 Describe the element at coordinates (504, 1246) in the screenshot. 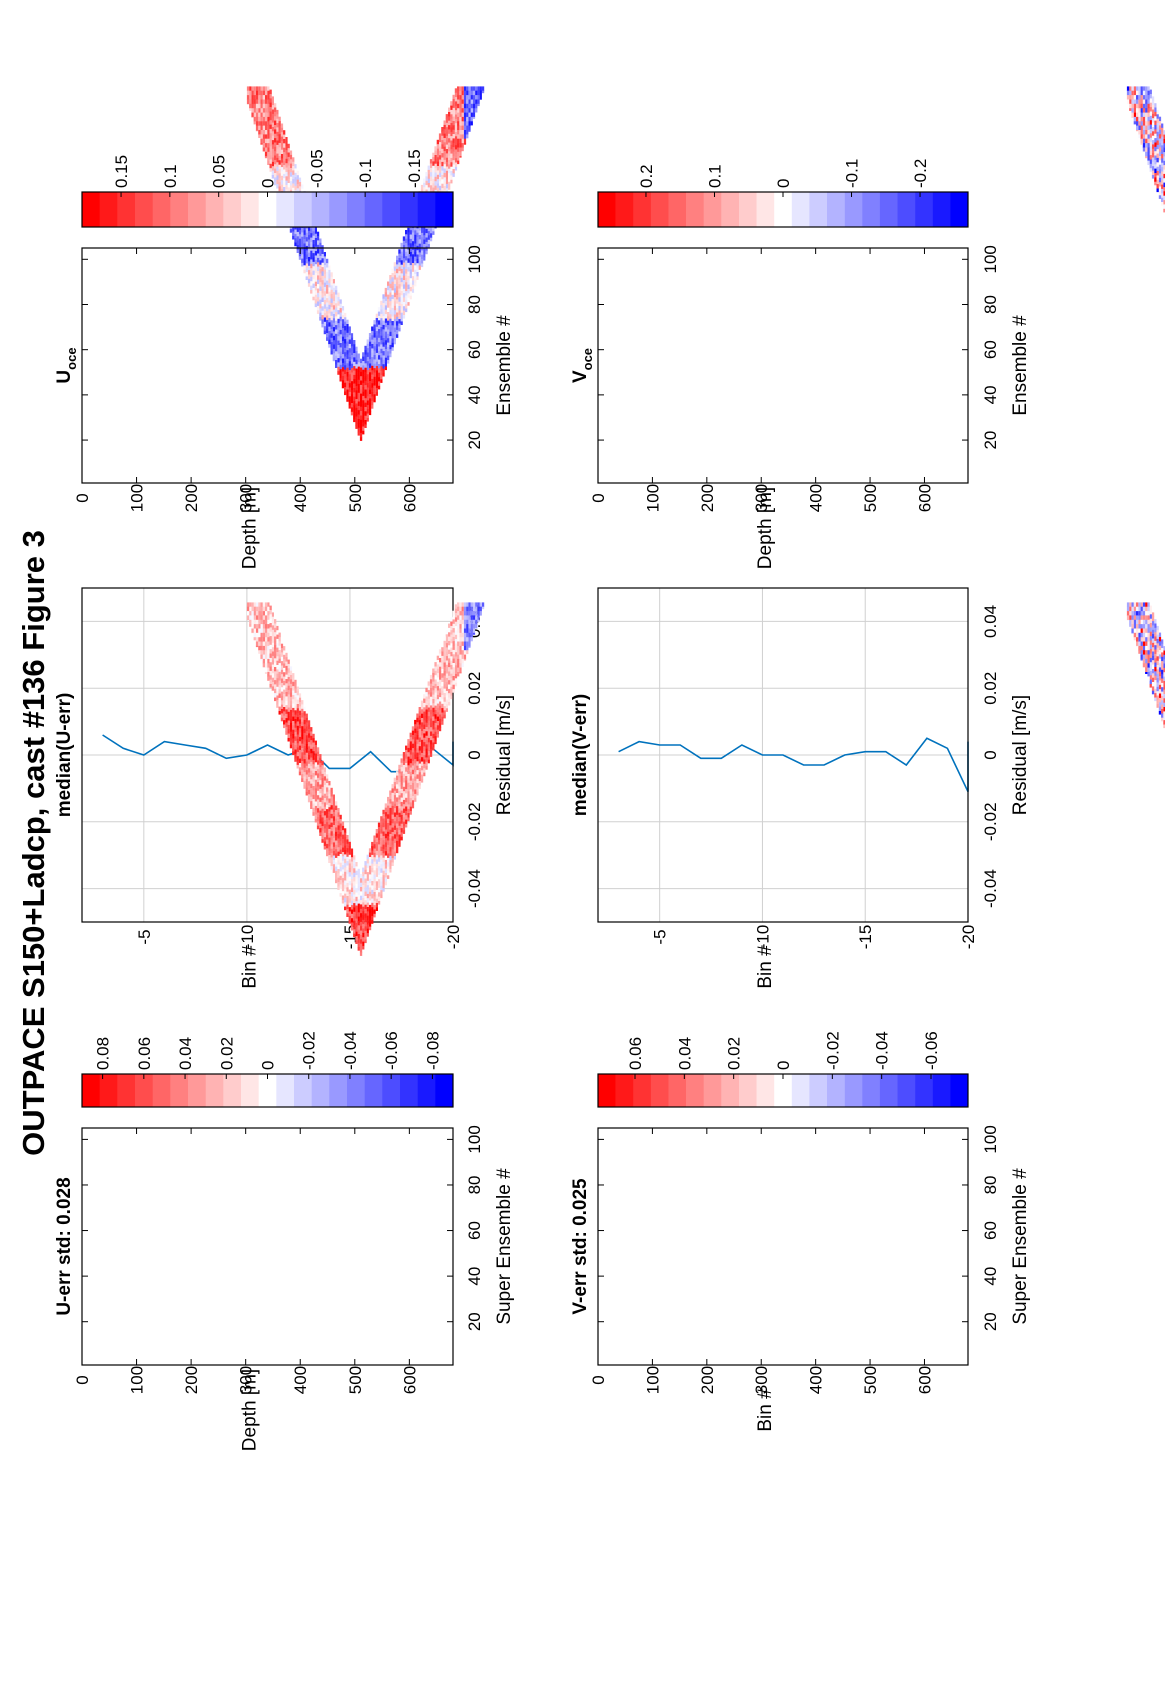

I see `x-axis-label: Super Ensemble #` at that location.